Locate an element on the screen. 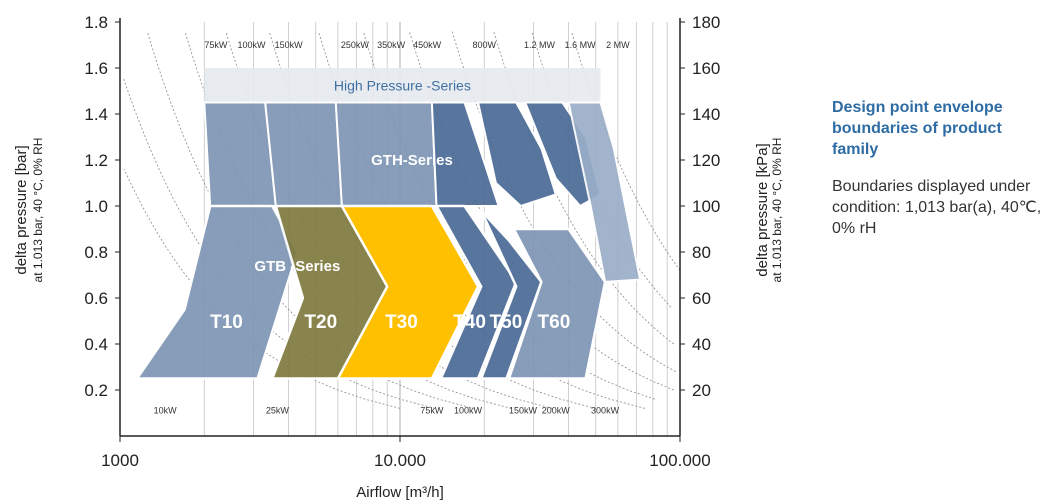 The width and height of the screenshot is (1047, 504). tier-label: T50 is located at coordinates (506, 322).